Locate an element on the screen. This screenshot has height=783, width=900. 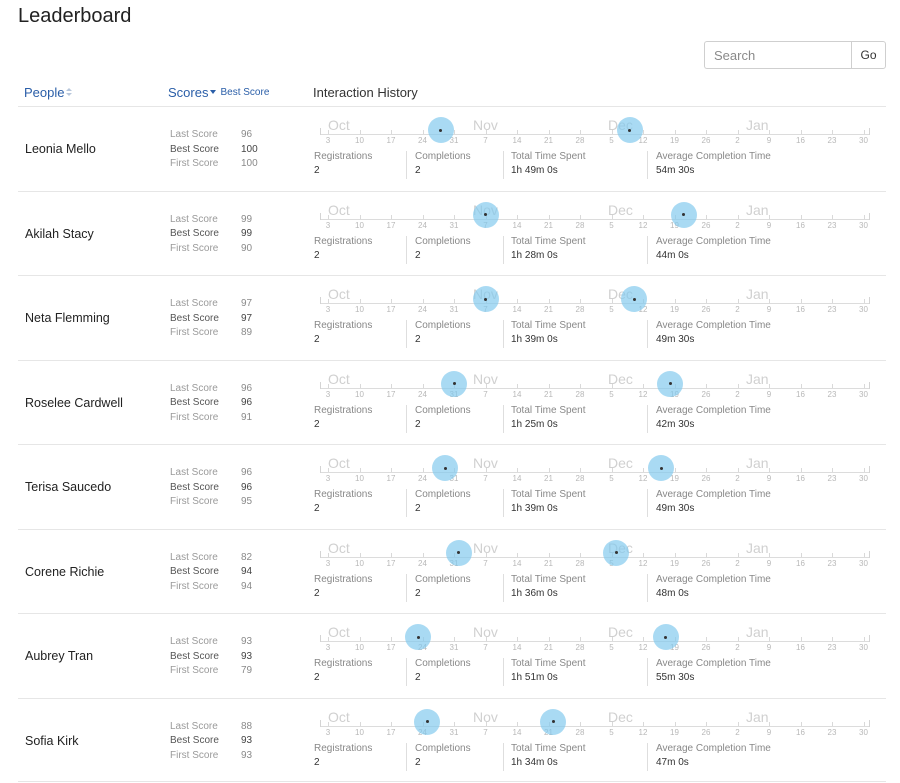
person-name: Corene Richie is located at coordinates (65, 571).